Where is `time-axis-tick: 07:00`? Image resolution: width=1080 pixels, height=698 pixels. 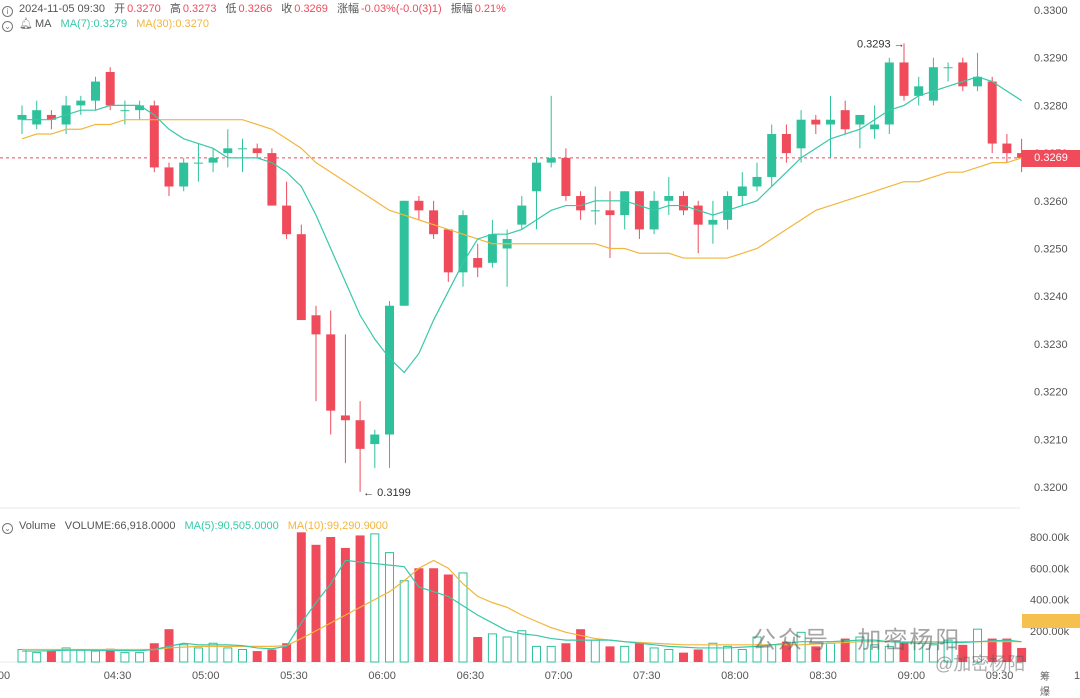
time-axis-tick: 07:00 is located at coordinates (559, 675).